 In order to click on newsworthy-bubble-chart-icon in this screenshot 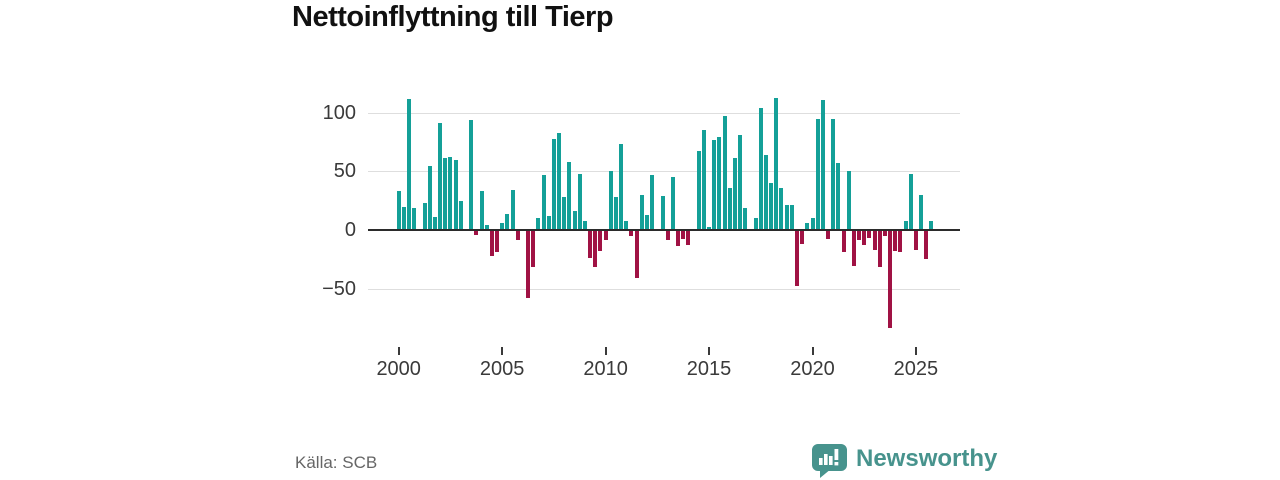, I will do `click(829, 462)`.